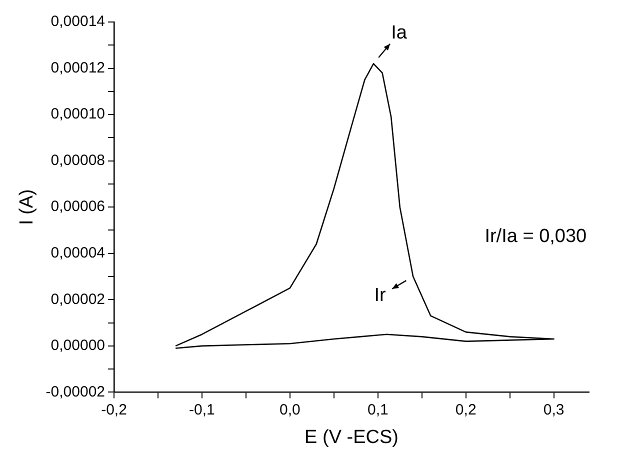  Describe the element at coordinates (78, 253) in the screenshot. I see `y-tick-label: 0,00004` at that location.